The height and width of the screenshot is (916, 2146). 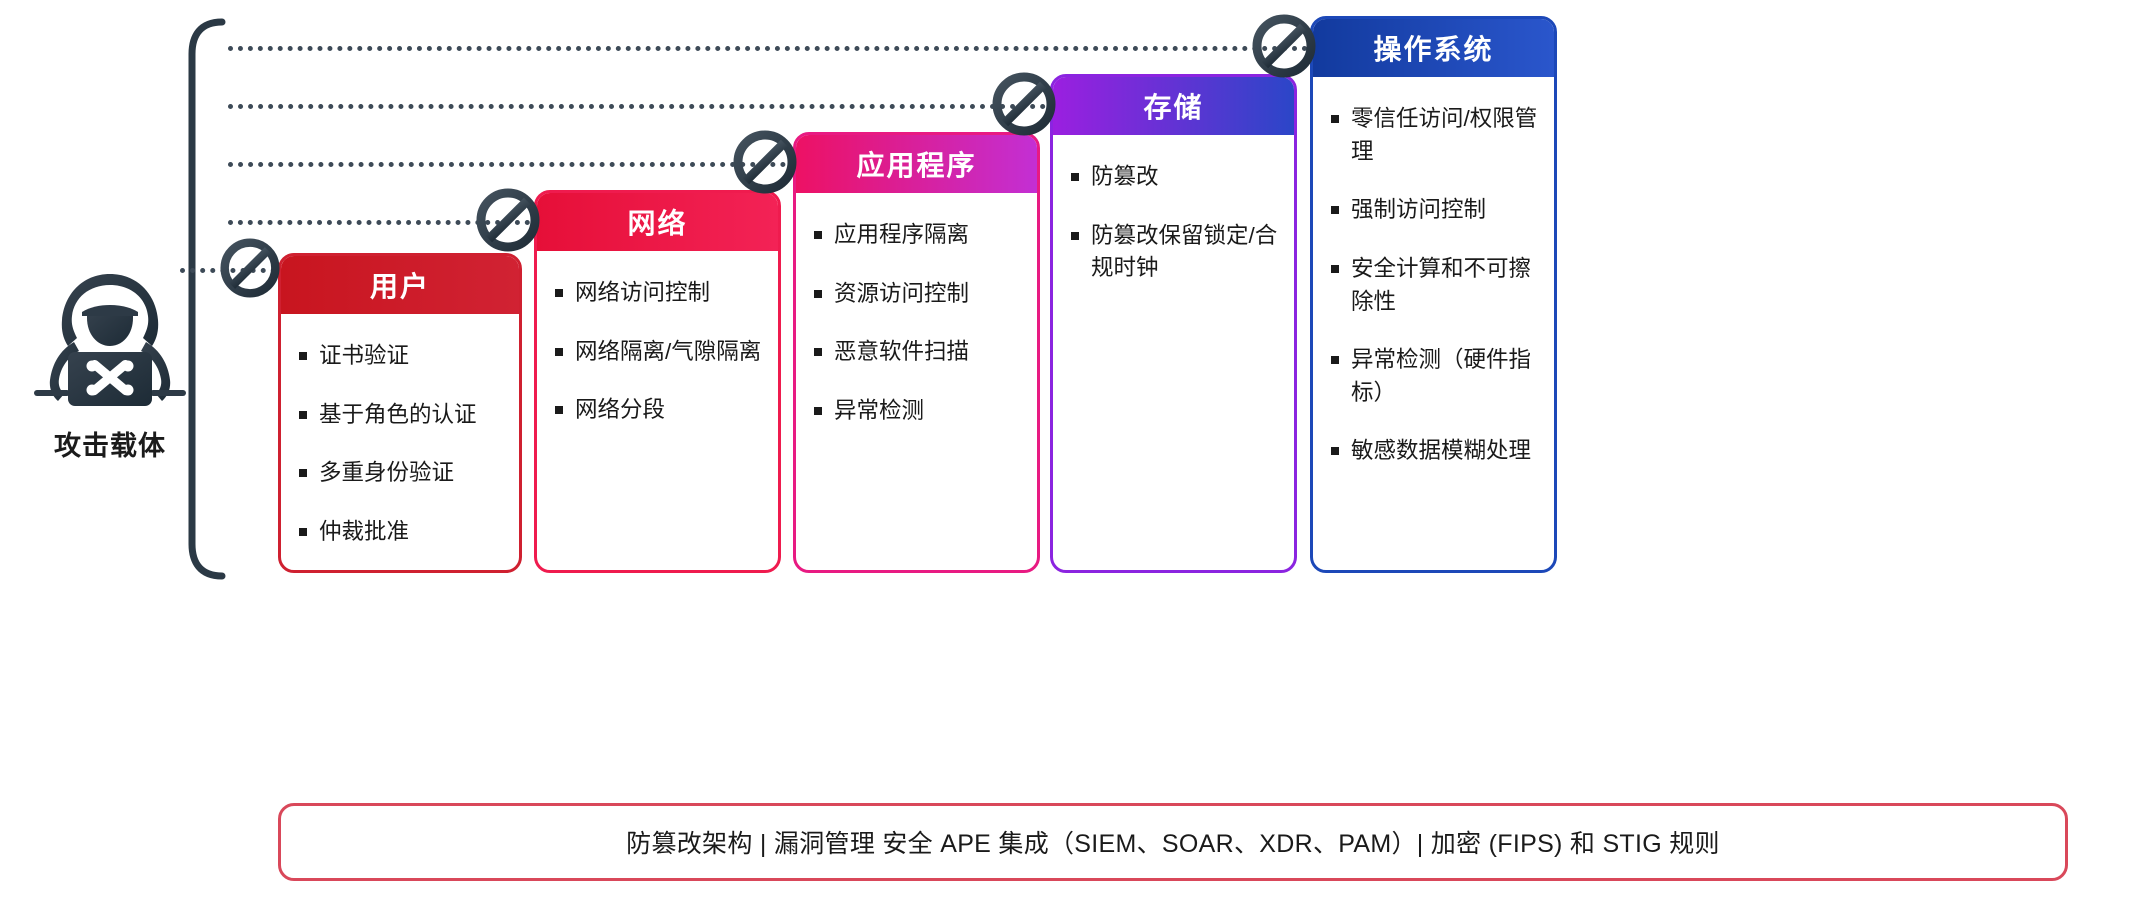 I want to click on attack-vector-group: 攻击载体, so click(x=110, y=365).